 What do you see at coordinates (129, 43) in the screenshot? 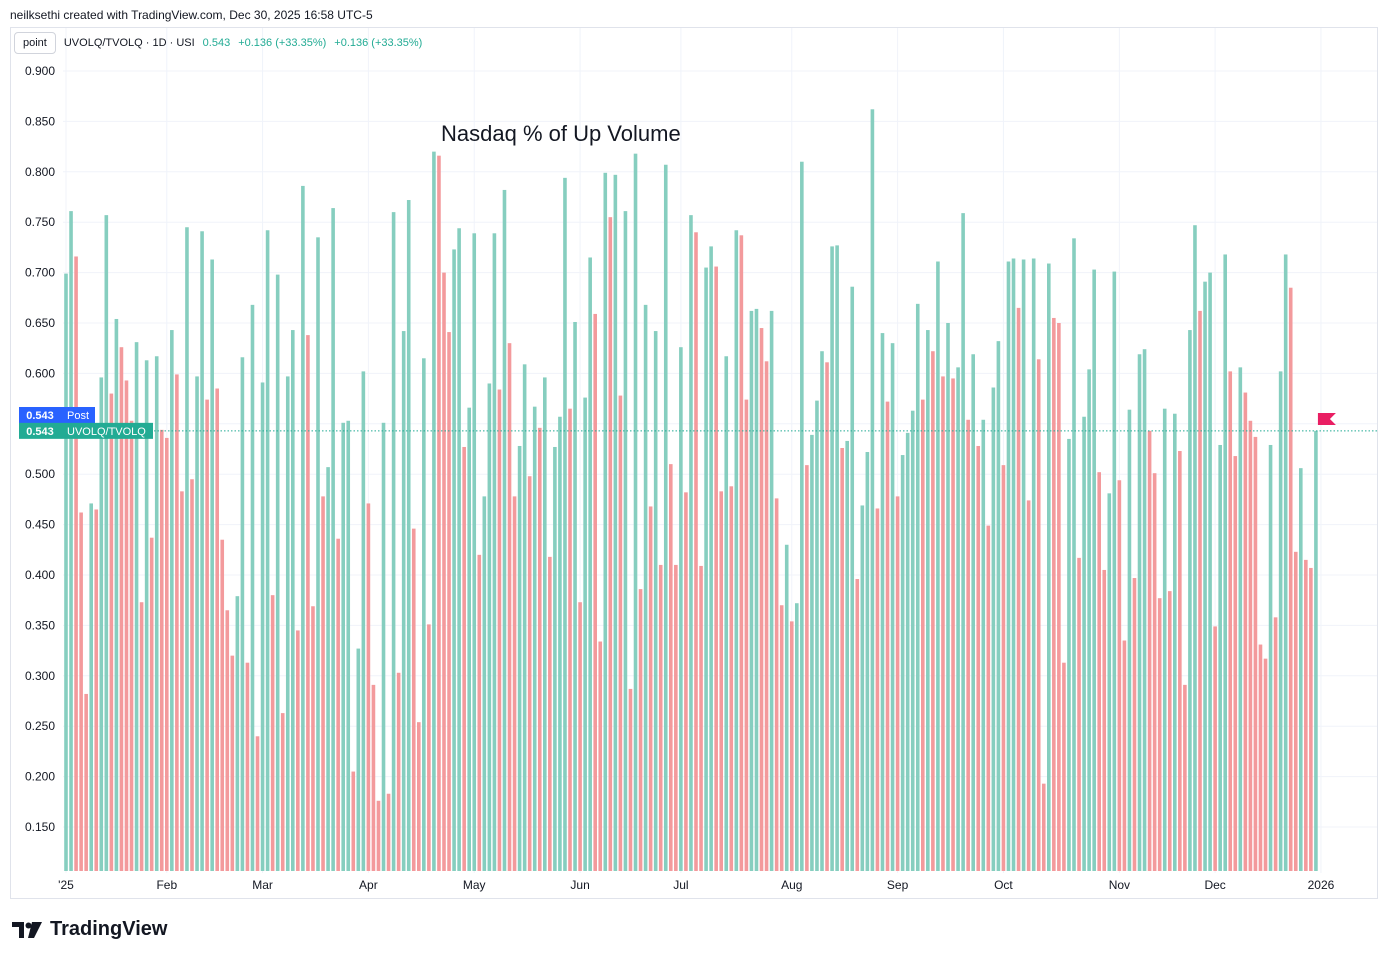
I see `symbol-label: UVOLQ/TVOLQ · 1D · USI` at bounding box center [129, 43].